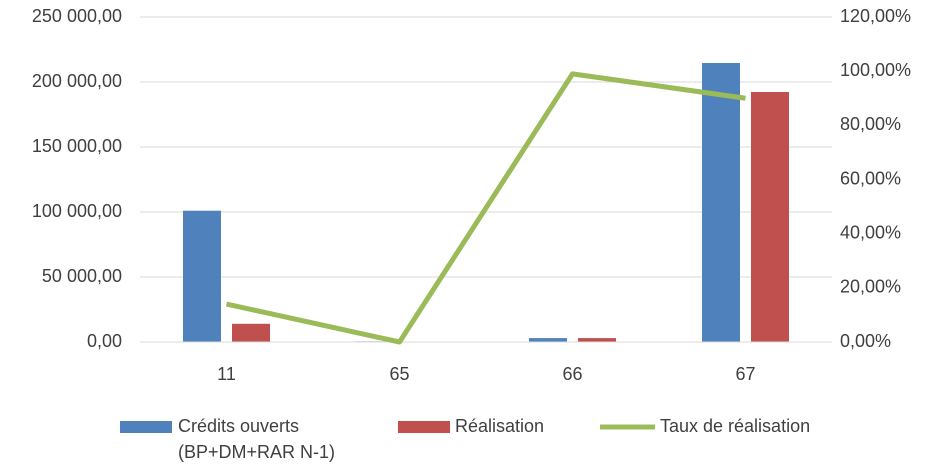 The width and height of the screenshot is (942, 469). I want to click on y2-tick-label: 0,00%, so click(865, 341).